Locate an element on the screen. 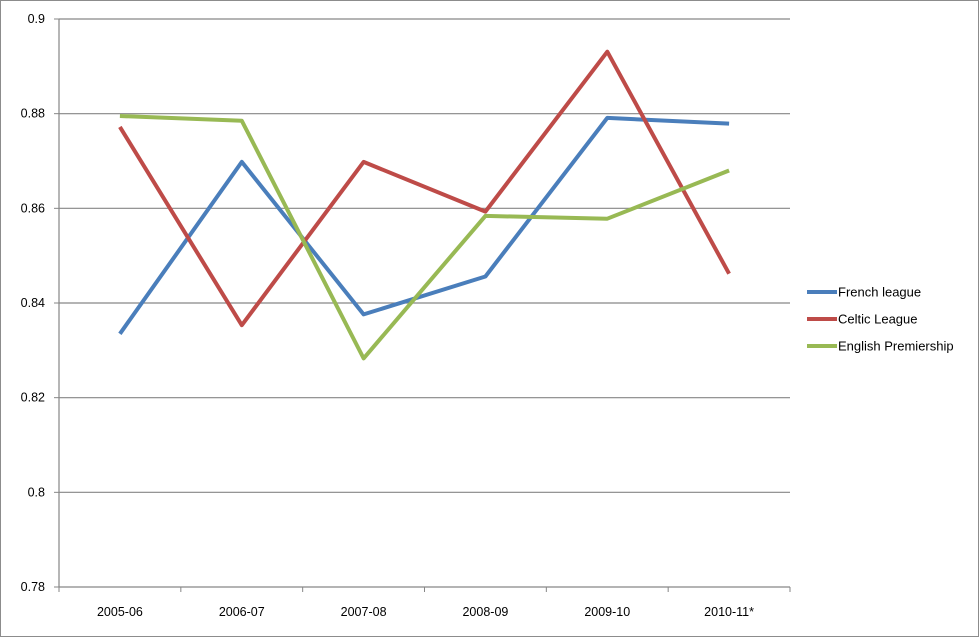 This screenshot has height=637, width=979. x-tick-label: 2006-07 is located at coordinates (242, 612).